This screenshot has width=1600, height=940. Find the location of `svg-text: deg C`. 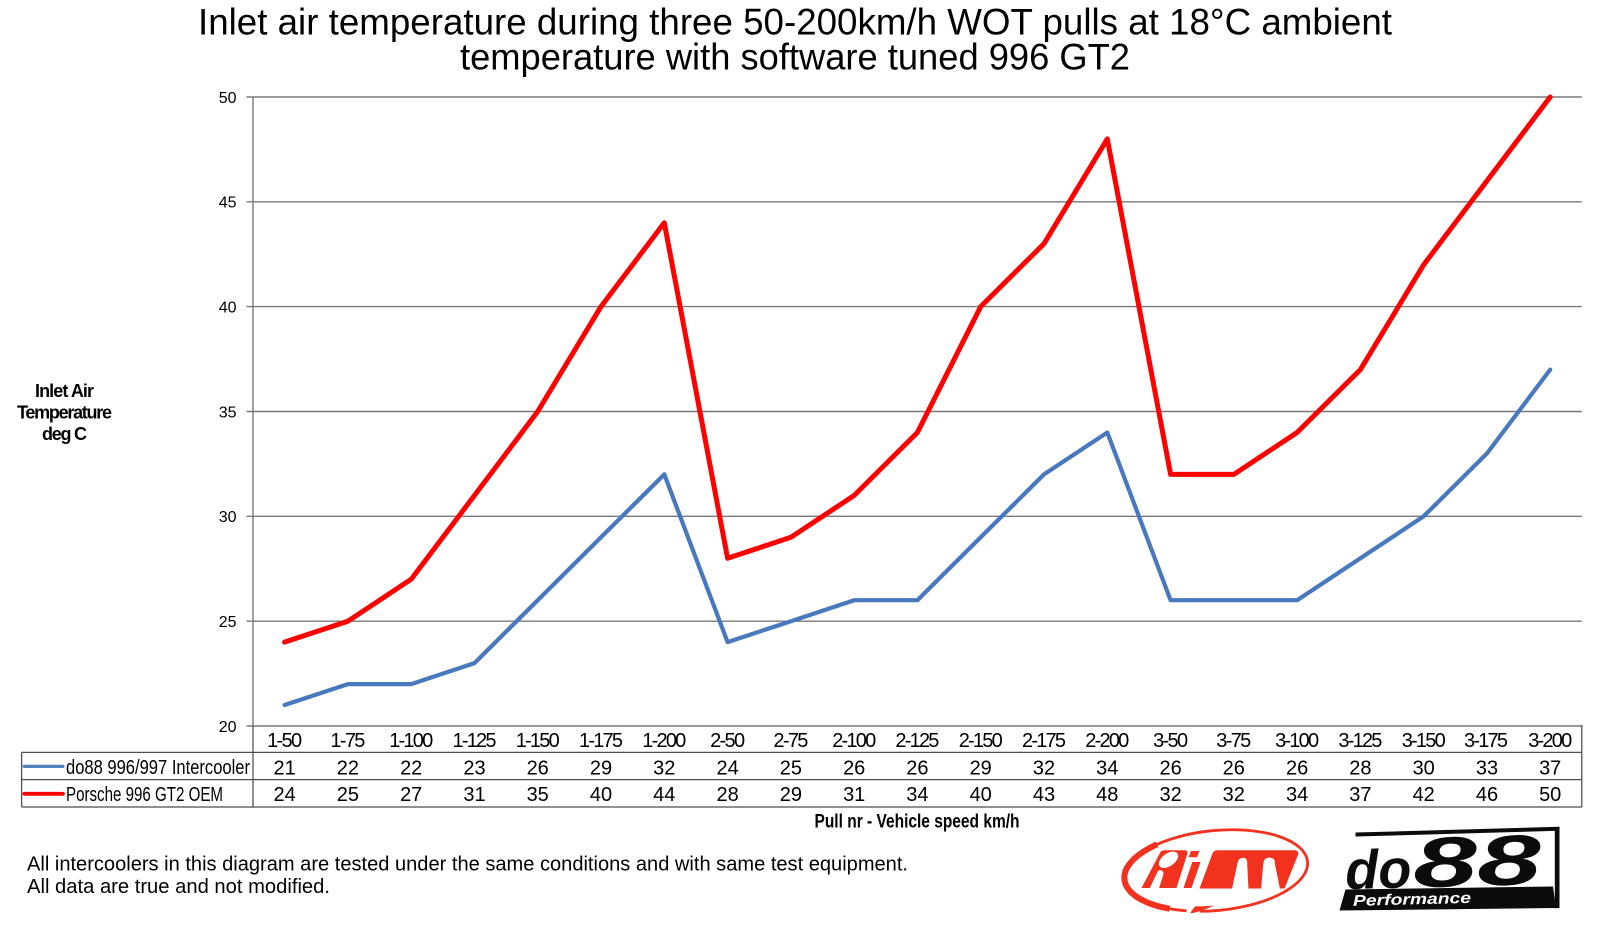

svg-text: deg C is located at coordinates (64, 434).